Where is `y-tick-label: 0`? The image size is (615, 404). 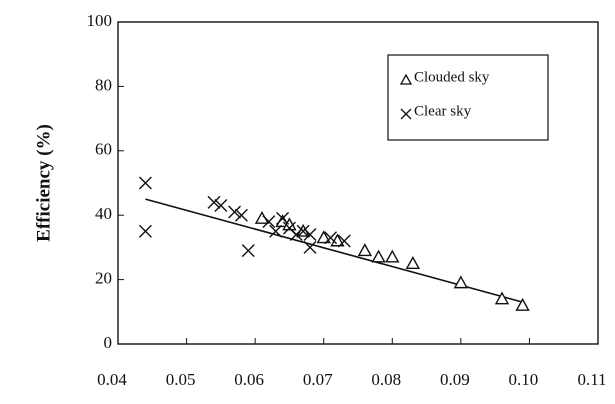 y-tick-label: 0 is located at coordinates (108, 342).